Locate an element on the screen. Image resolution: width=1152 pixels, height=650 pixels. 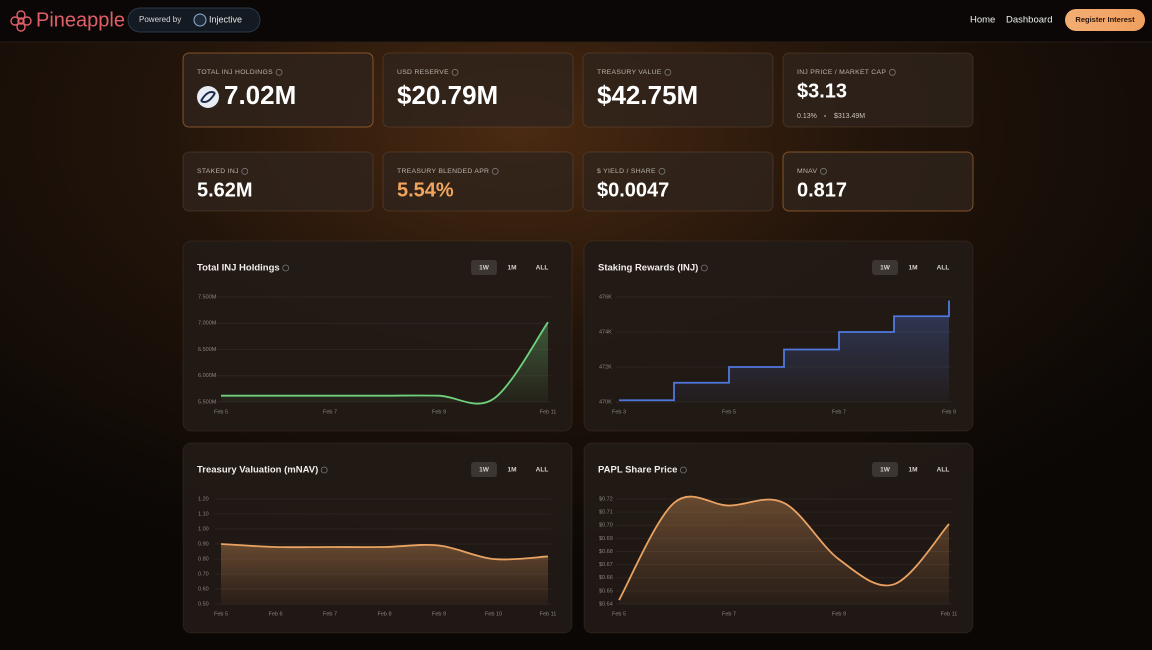
y-tick-label: 5.500M is located at coordinates (207, 402).